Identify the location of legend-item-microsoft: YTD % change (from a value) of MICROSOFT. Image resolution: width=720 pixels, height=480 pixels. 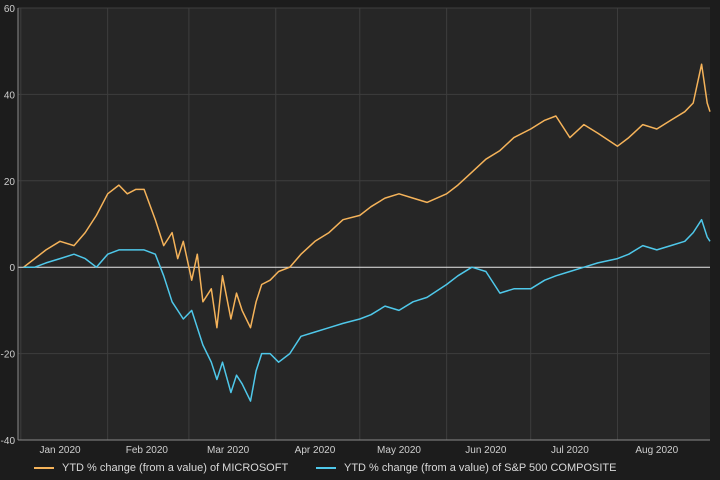
(161, 468).